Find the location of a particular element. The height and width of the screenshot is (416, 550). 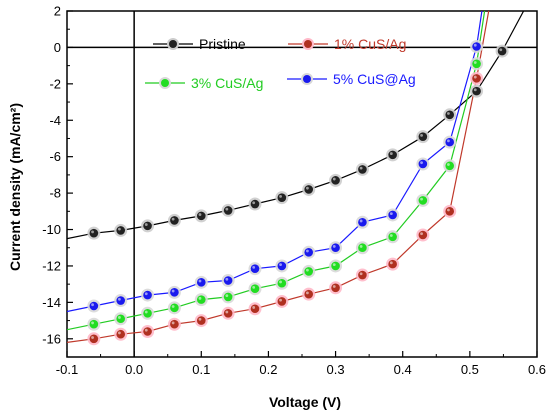

x-axis-title: Voltage (V) is located at coordinates (305, 402).